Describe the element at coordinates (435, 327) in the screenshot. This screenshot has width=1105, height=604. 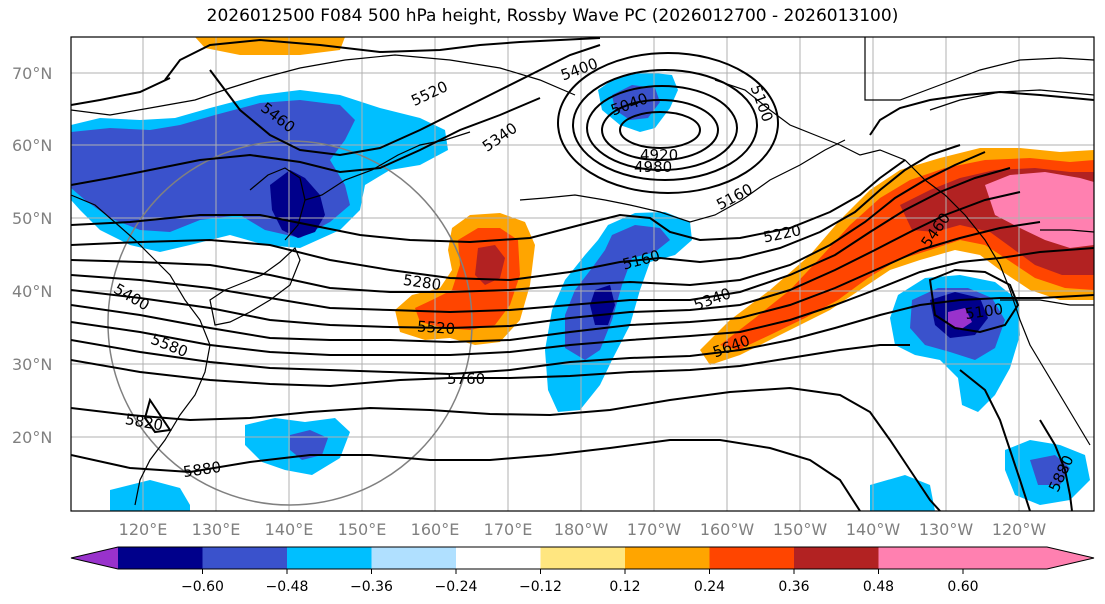
I see `contour-label: 5520` at that location.